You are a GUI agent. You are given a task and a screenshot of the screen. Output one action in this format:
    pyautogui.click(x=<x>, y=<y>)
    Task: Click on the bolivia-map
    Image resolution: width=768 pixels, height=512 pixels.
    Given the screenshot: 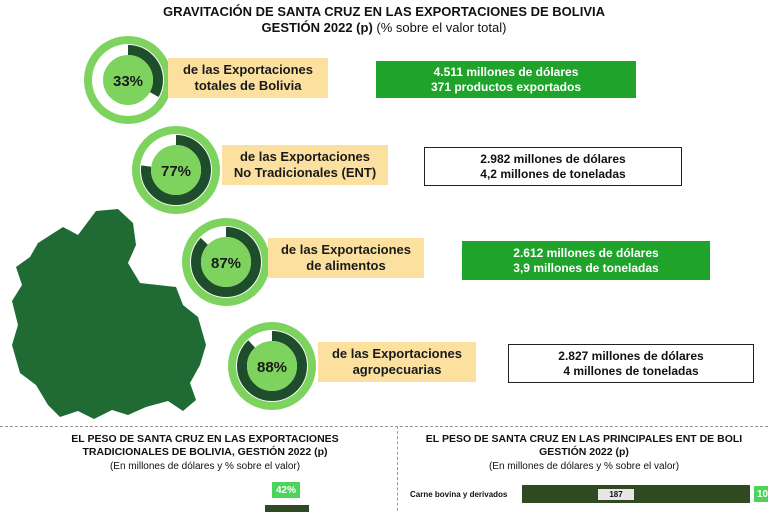 What is the action you would take?
    pyautogui.click(x=110, y=312)
    